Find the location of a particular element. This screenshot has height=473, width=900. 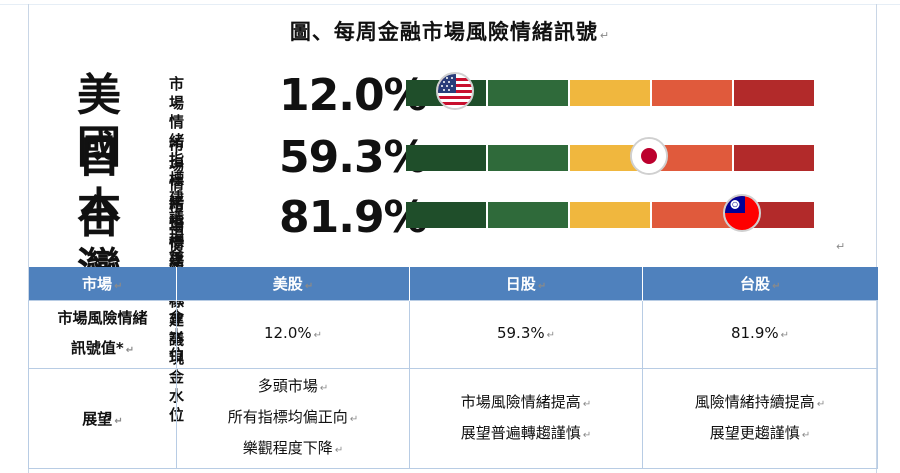

gauge-usa is located at coordinates (611, 91).